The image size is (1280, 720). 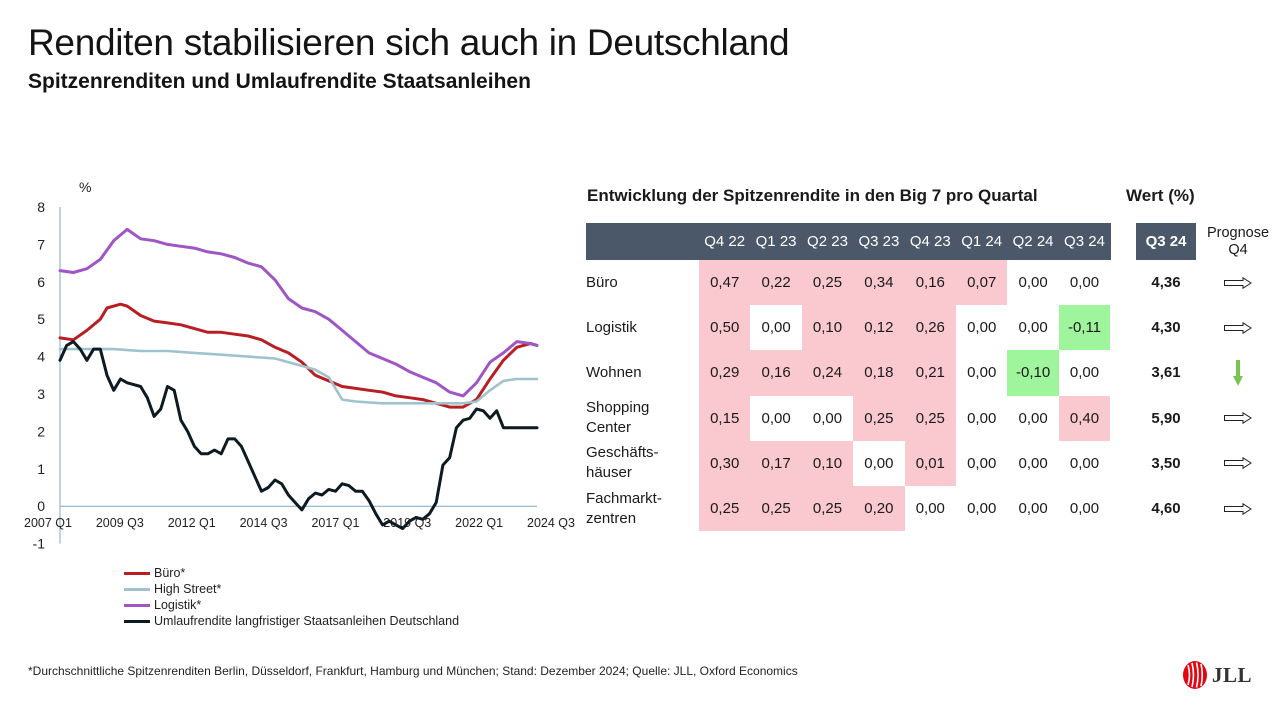 I want to click on table-cell: -0,10, so click(x=1033, y=373).